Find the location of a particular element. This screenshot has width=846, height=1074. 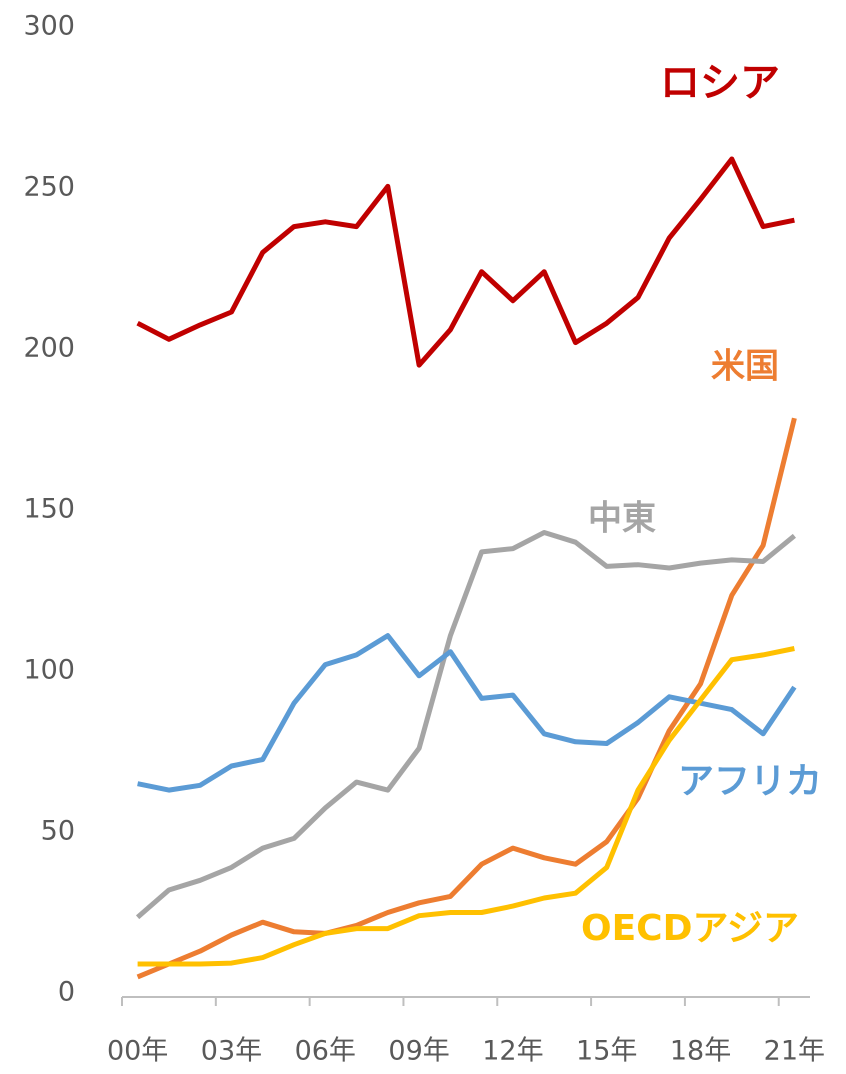

series-label: 米国 is located at coordinates (745, 367).